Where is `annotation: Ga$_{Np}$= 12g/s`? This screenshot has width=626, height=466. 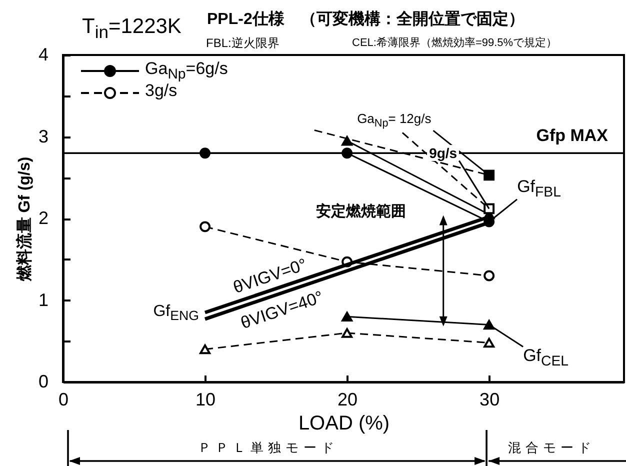
annotation: Ga$_{Np}$= 12g/s is located at coordinates (394, 121).